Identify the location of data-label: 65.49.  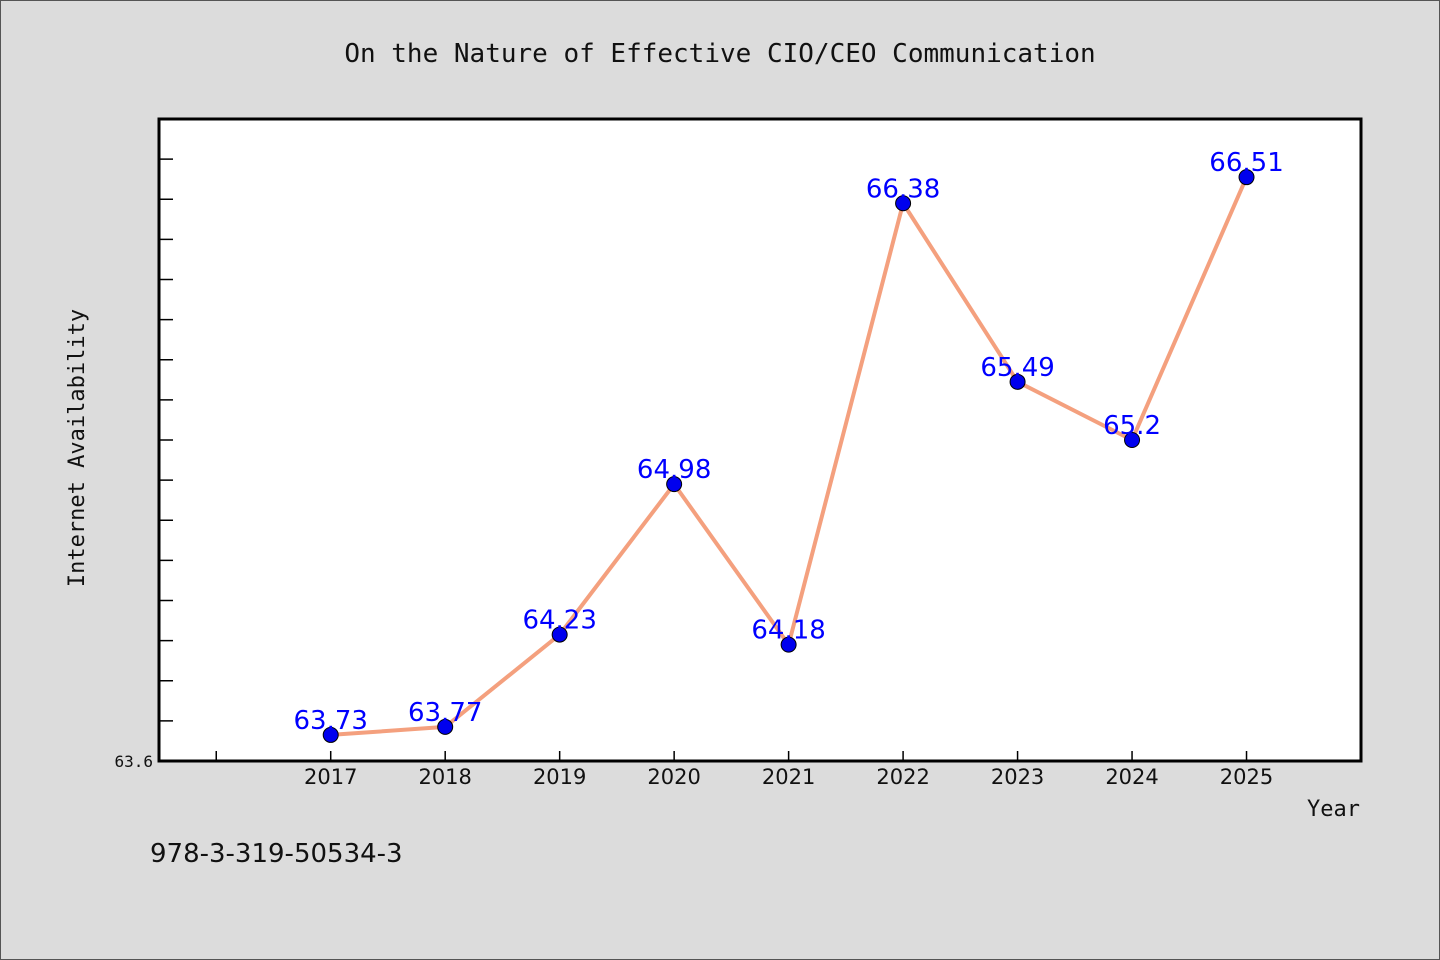
(1017, 368).